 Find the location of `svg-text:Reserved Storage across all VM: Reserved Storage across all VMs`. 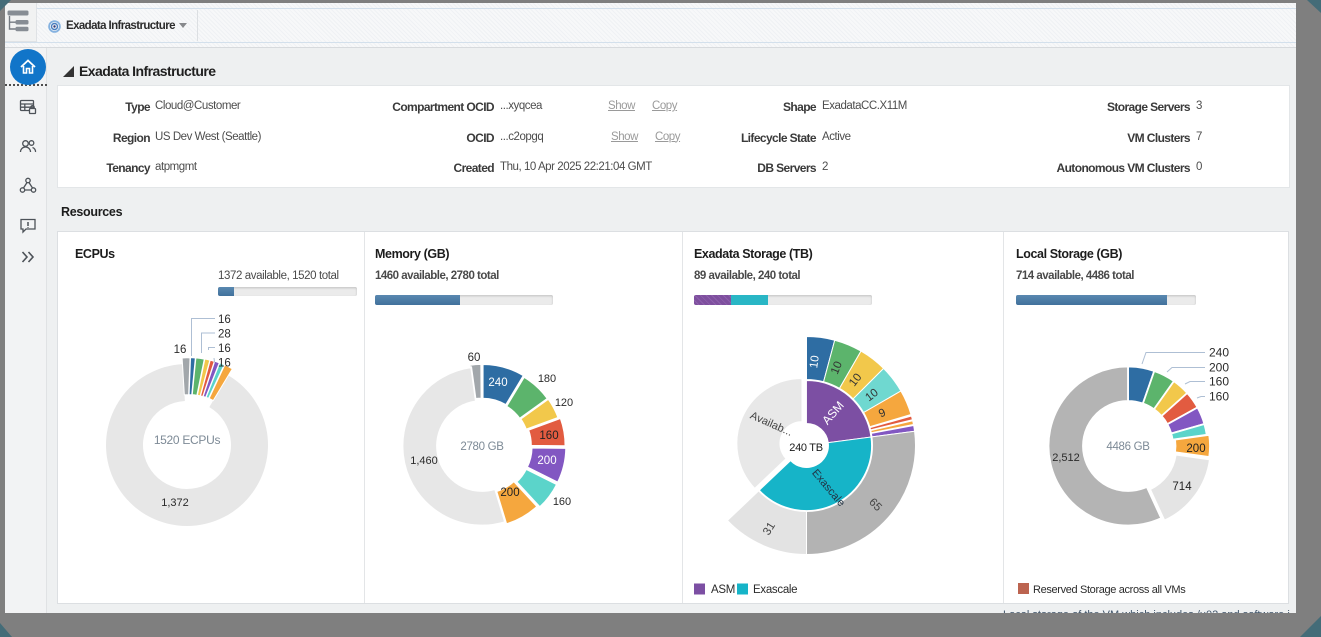

svg-text:Reserved Storage across all VM: Reserved Storage across all VMs is located at coordinates (1109, 590).